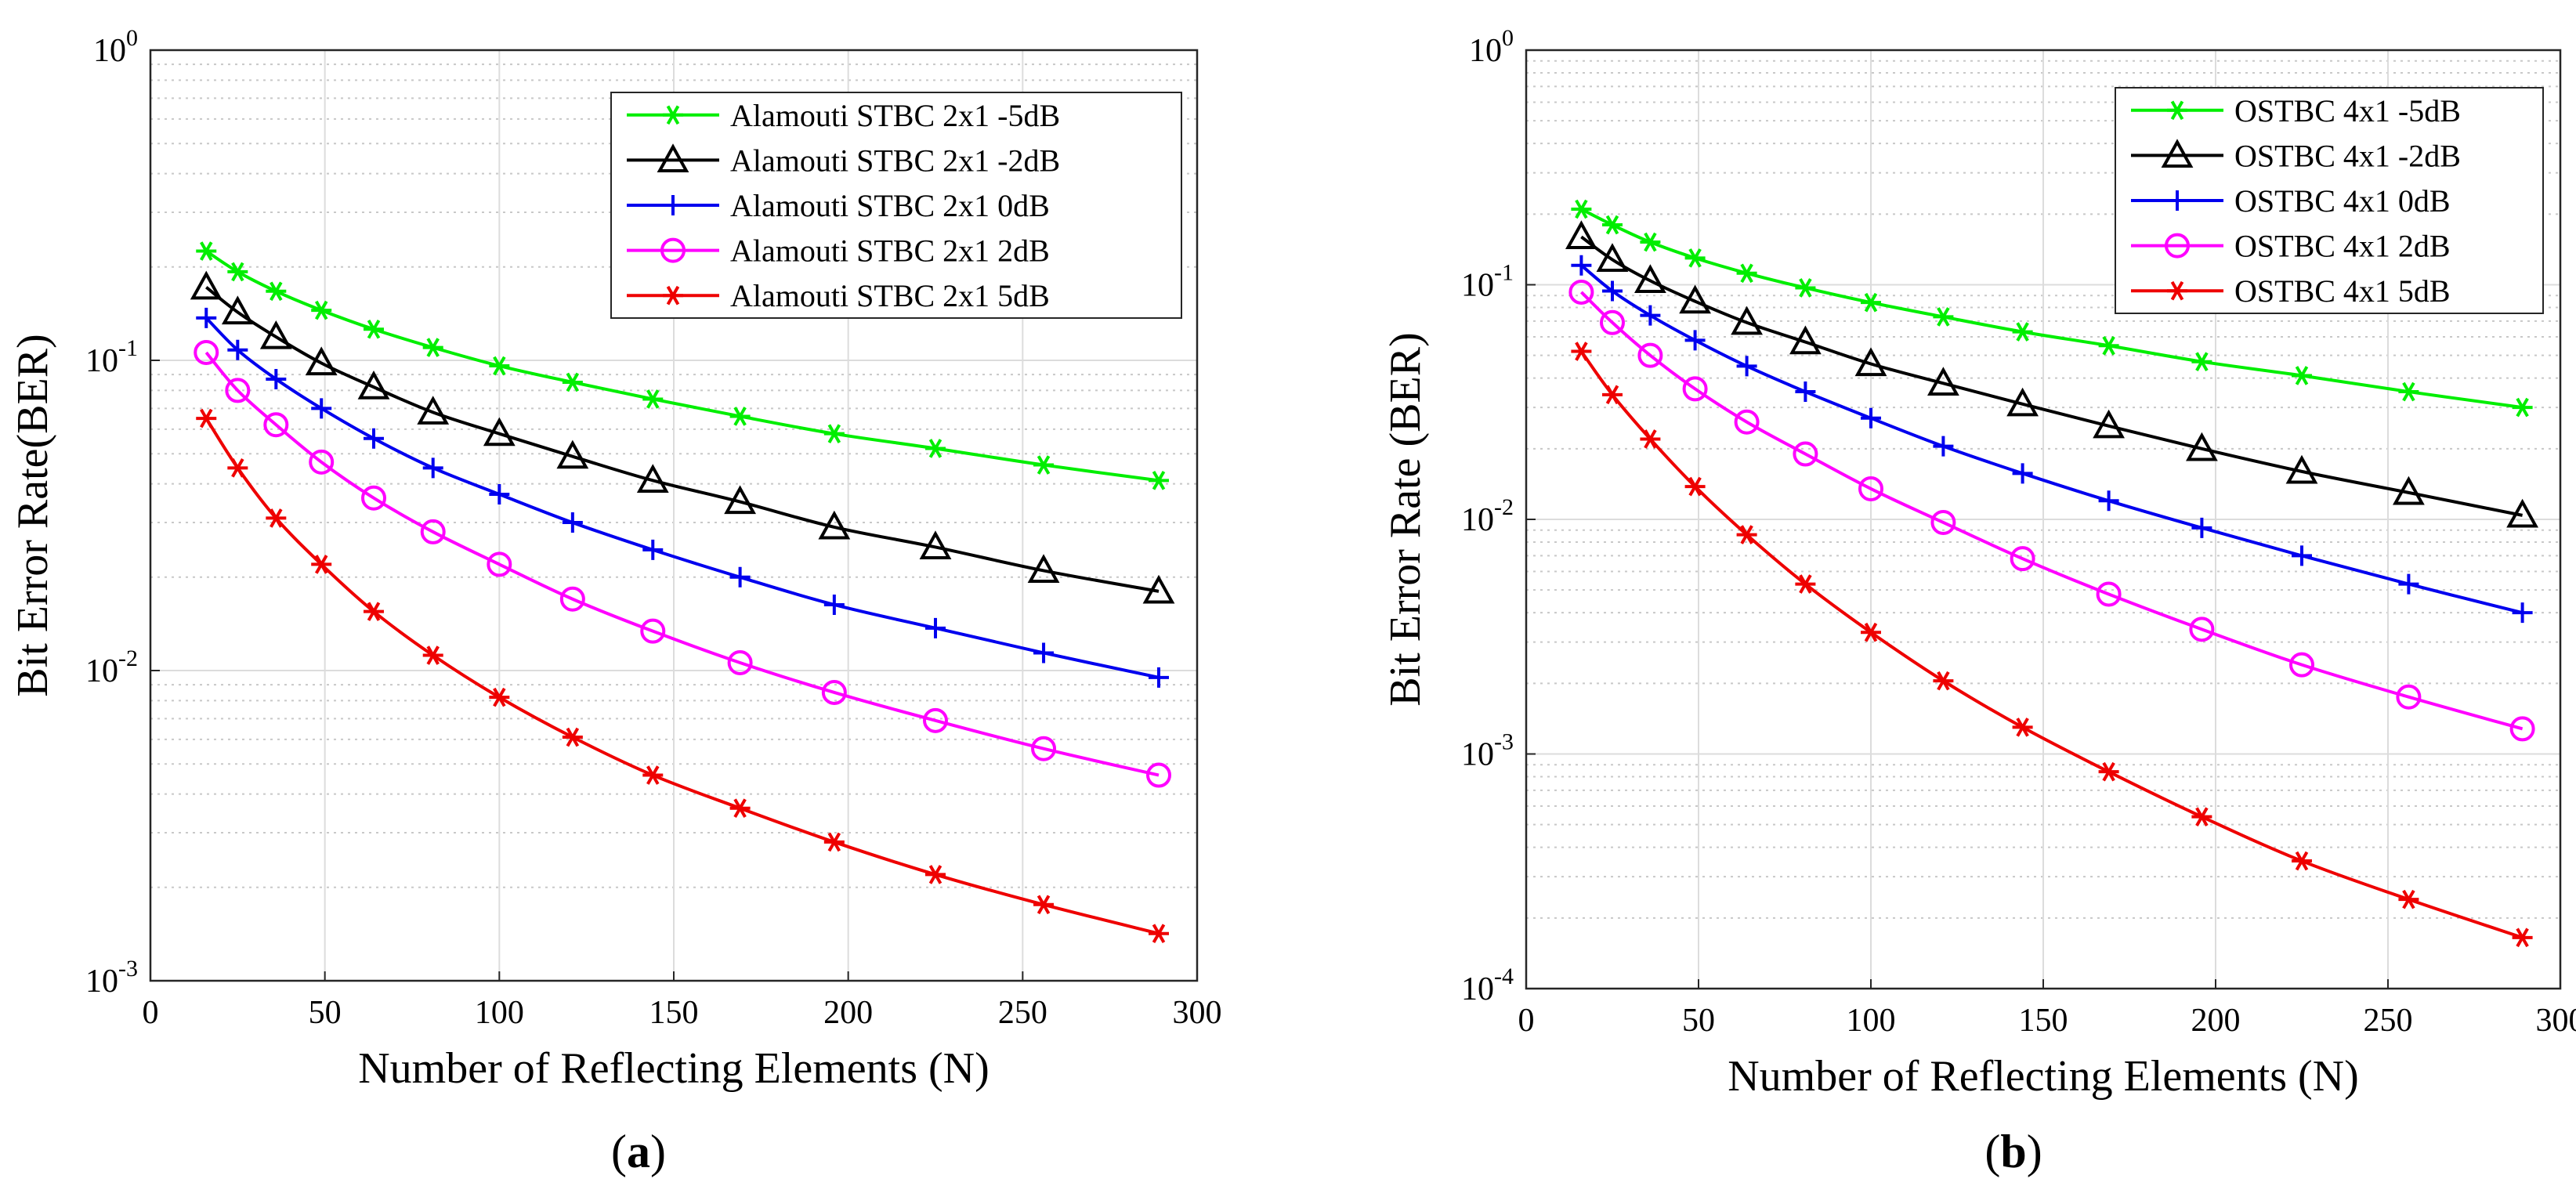 Image resolution: width=2576 pixels, height=1186 pixels. What do you see at coordinates (2044, 1076) in the screenshot?
I see `x-axis-label: Number of Reflecting Elements (N)` at bounding box center [2044, 1076].